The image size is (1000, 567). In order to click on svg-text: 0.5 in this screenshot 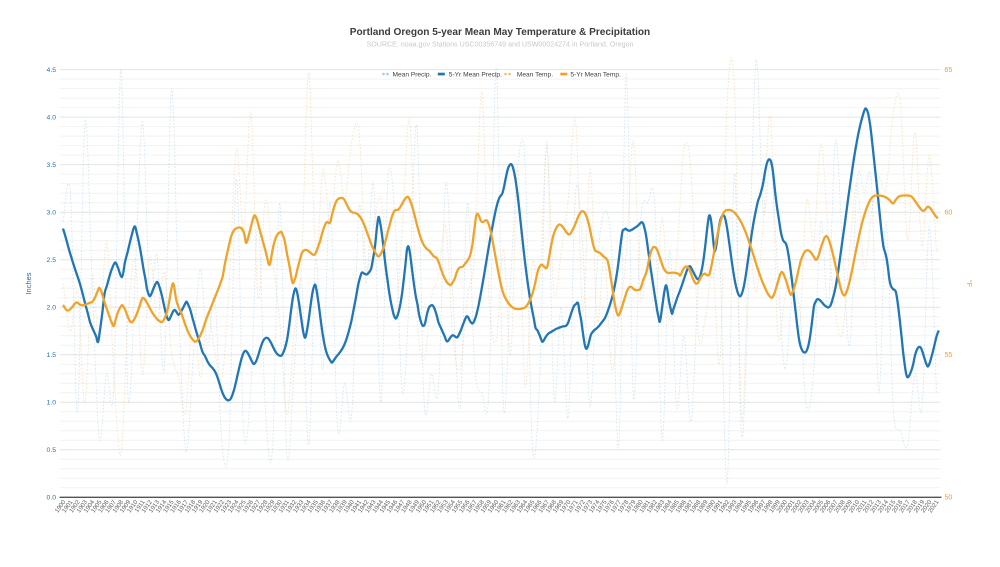, I will do `click(52, 450)`.